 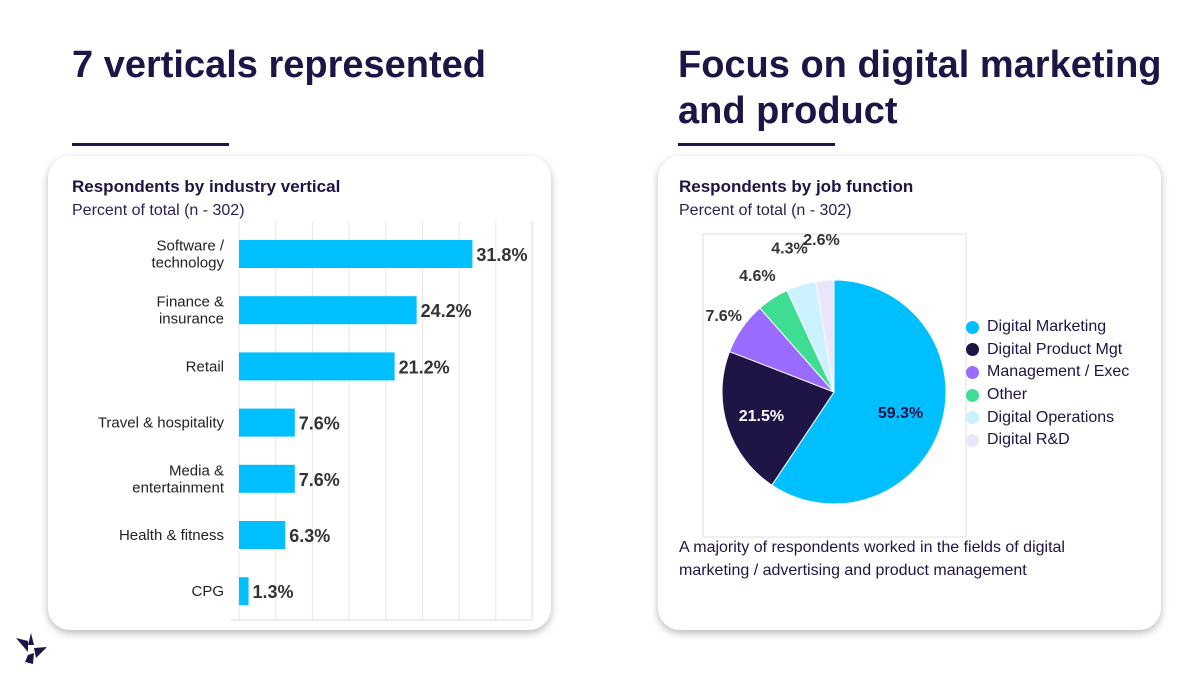 I want to click on brand-logo-icon, so click(x=31, y=648).